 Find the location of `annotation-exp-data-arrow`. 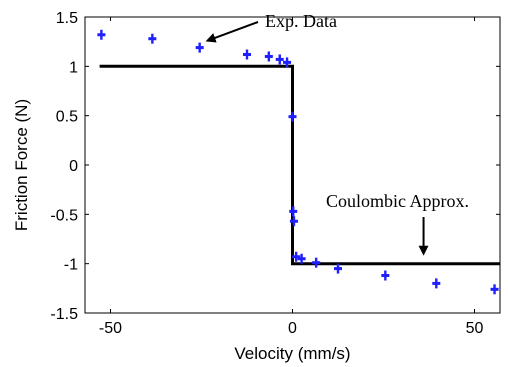

annotation-exp-data-arrow is located at coordinates (232, 32).